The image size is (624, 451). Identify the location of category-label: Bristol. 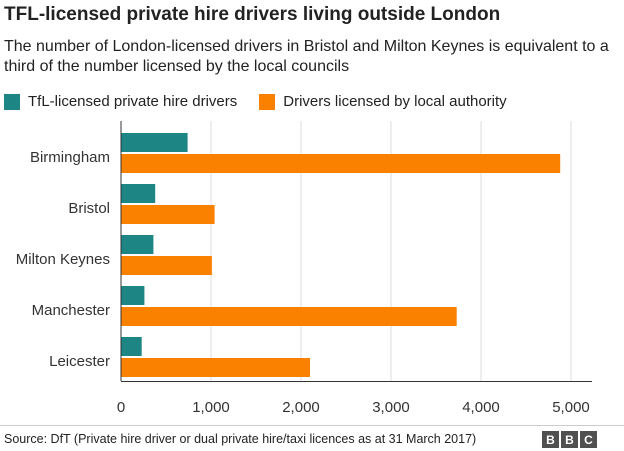
(89, 208).